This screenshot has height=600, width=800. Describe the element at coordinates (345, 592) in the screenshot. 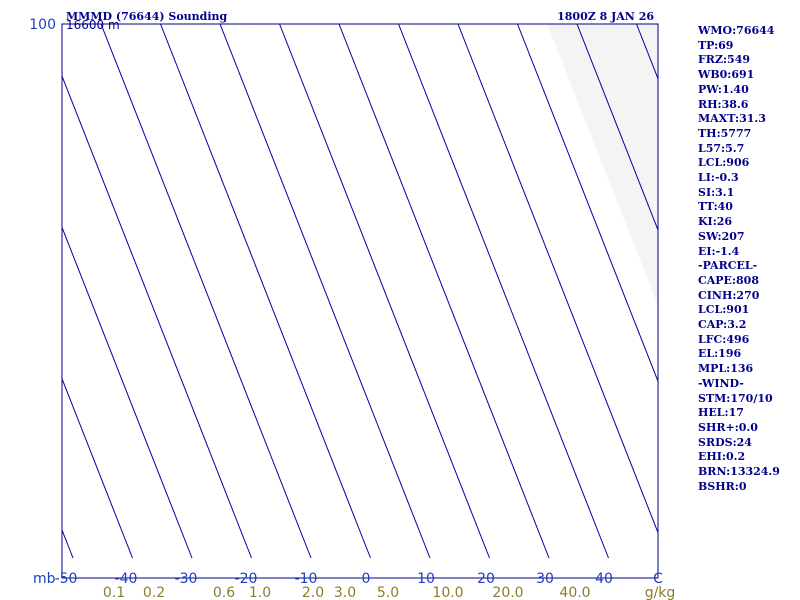

I see `mixing-ratio-tick-label: 3.0` at that location.